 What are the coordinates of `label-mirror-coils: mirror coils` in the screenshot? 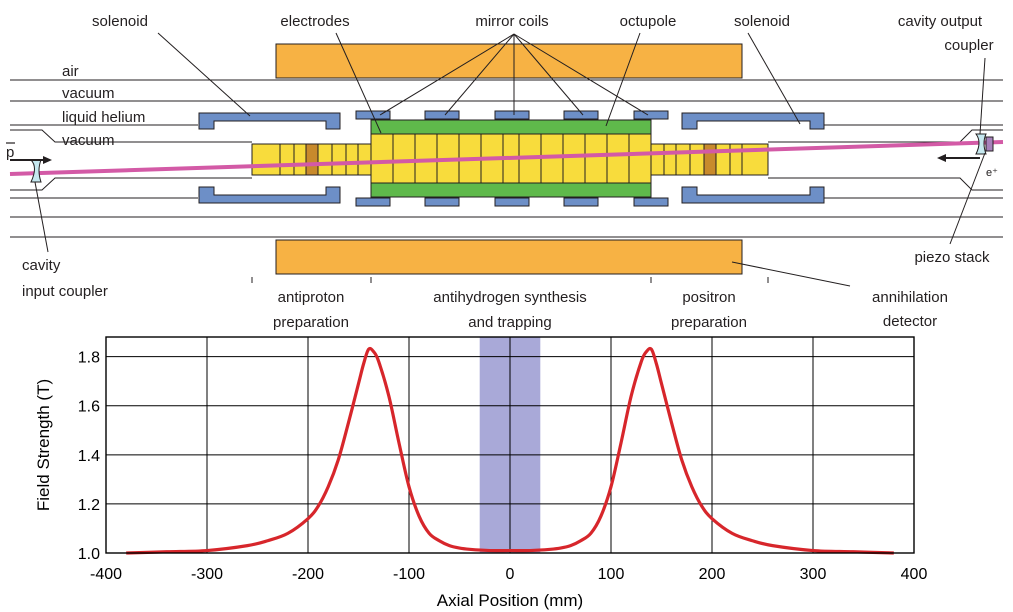 It's located at (511, 21).